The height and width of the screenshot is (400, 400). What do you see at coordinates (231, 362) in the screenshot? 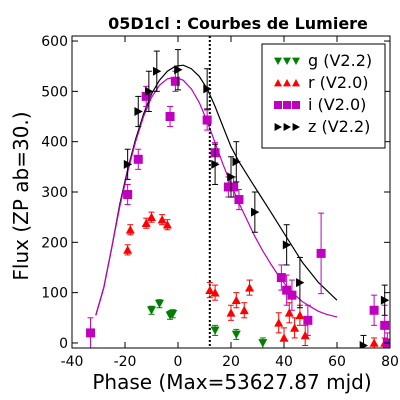
I see `x-tick-label: 20` at bounding box center [231, 362].